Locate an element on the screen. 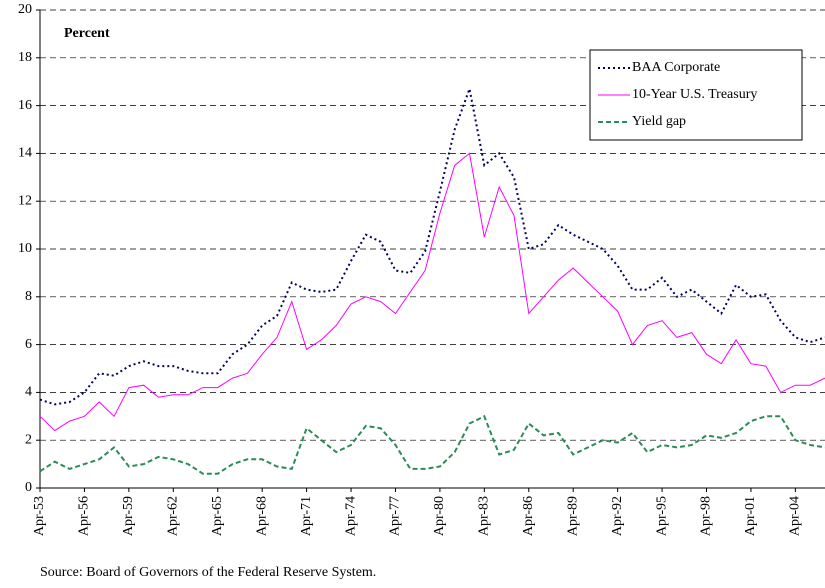 The image size is (825, 588). x-tick-label: Apr-71 is located at coordinates (306, 516).